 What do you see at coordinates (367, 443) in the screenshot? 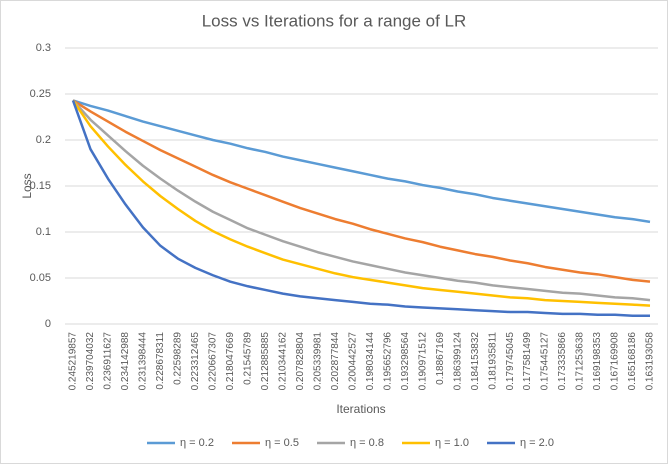
I see `legend-label: η = 0.8` at bounding box center [367, 443].